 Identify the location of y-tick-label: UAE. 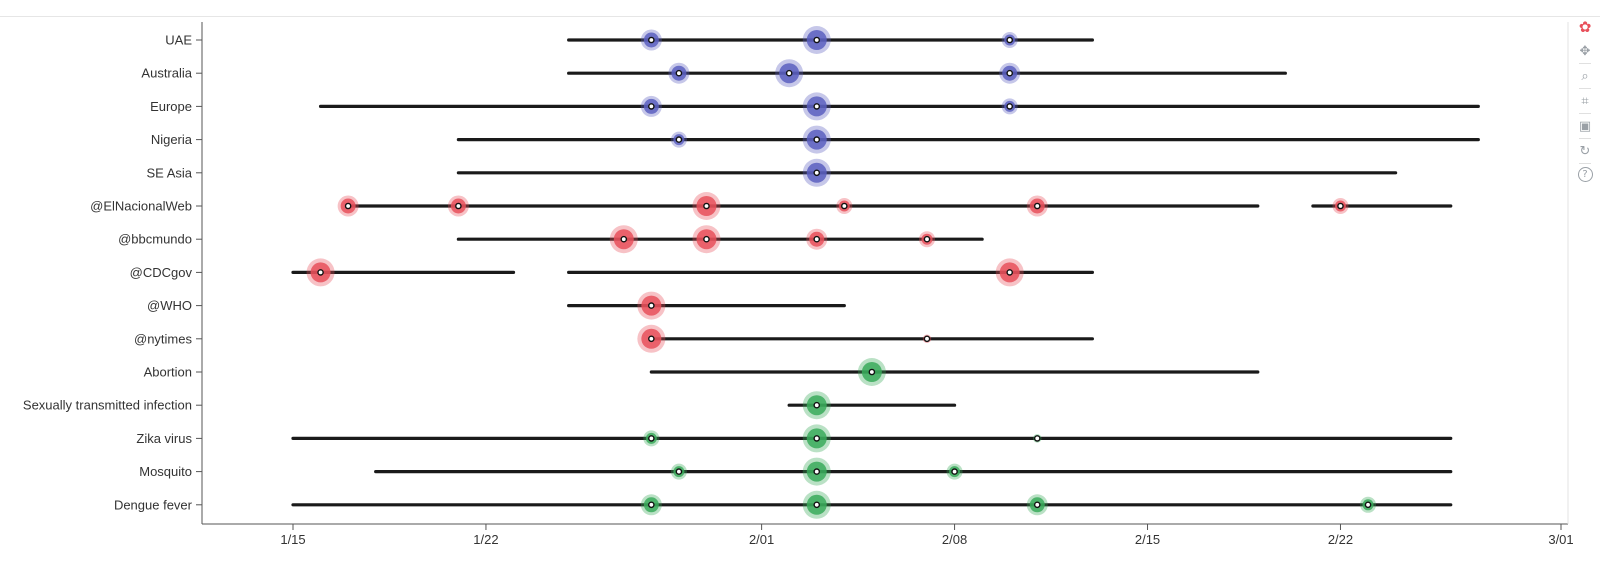
(178, 40).